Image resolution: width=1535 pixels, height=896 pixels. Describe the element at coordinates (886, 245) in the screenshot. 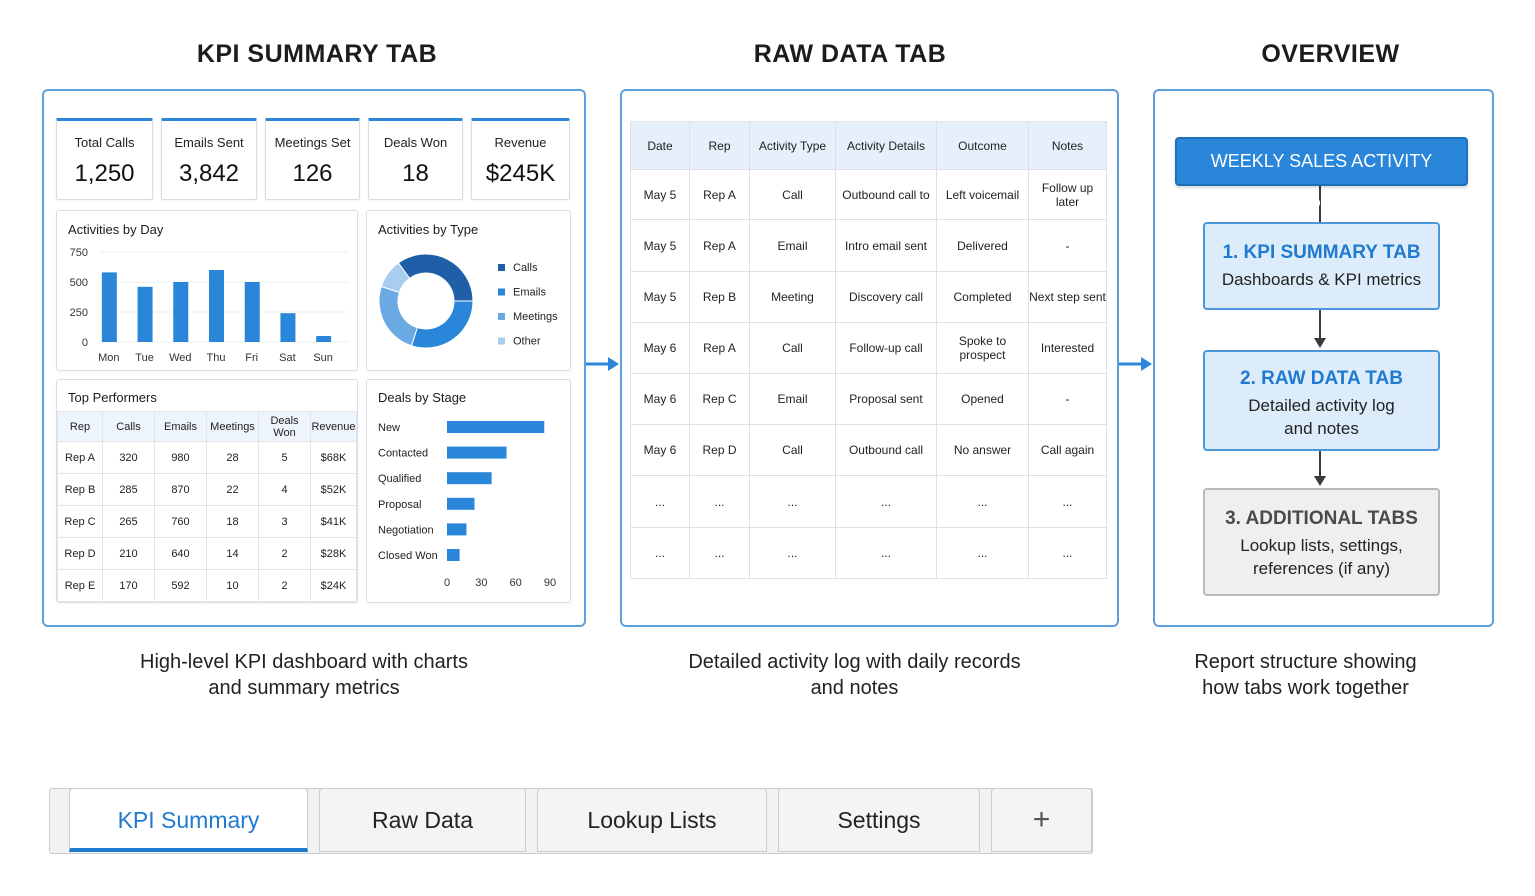

I see `table-cell: Intro email sent` at that location.